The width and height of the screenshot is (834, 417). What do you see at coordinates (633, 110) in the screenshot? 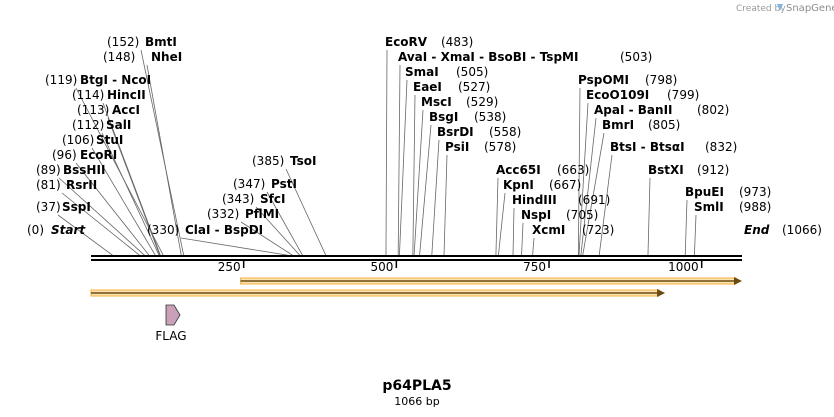
I see `cut-site-name: ApaI - BanII` at bounding box center [633, 110].